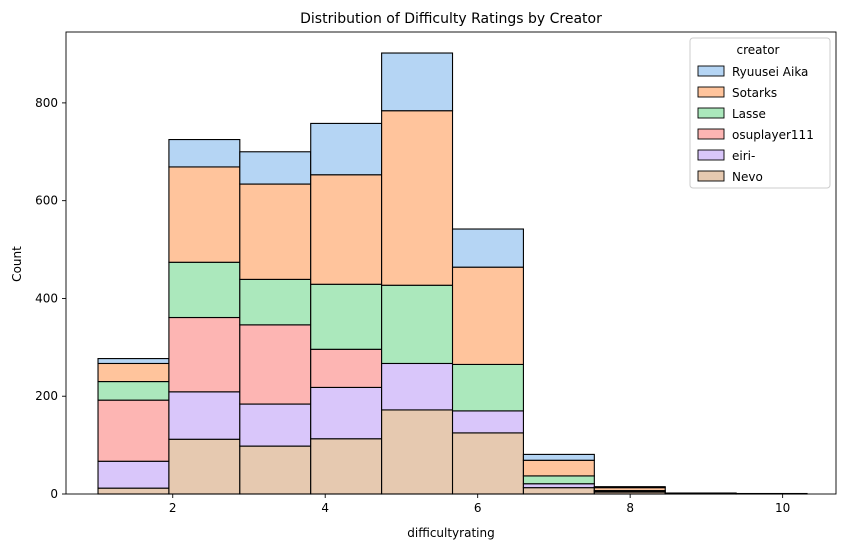  I want to click on y-axis-label: Count, so click(17, 264).